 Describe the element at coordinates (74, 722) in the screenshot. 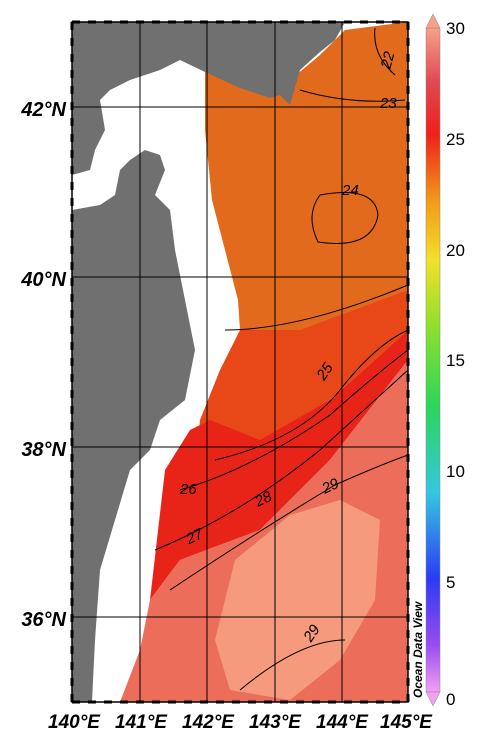

I see `lon-label-140e: 140°E` at that location.